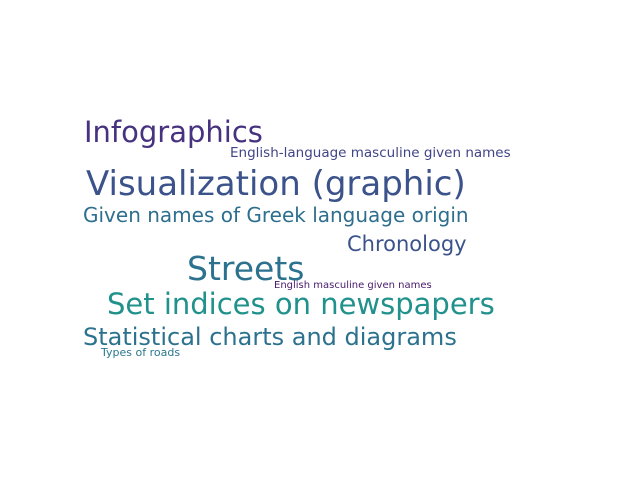 This screenshot has height=480, width=640. What do you see at coordinates (276, 215) in the screenshot?
I see `word-given-names-greek-origin: Given names of Greek language origin` at bounding box center [276, 215].